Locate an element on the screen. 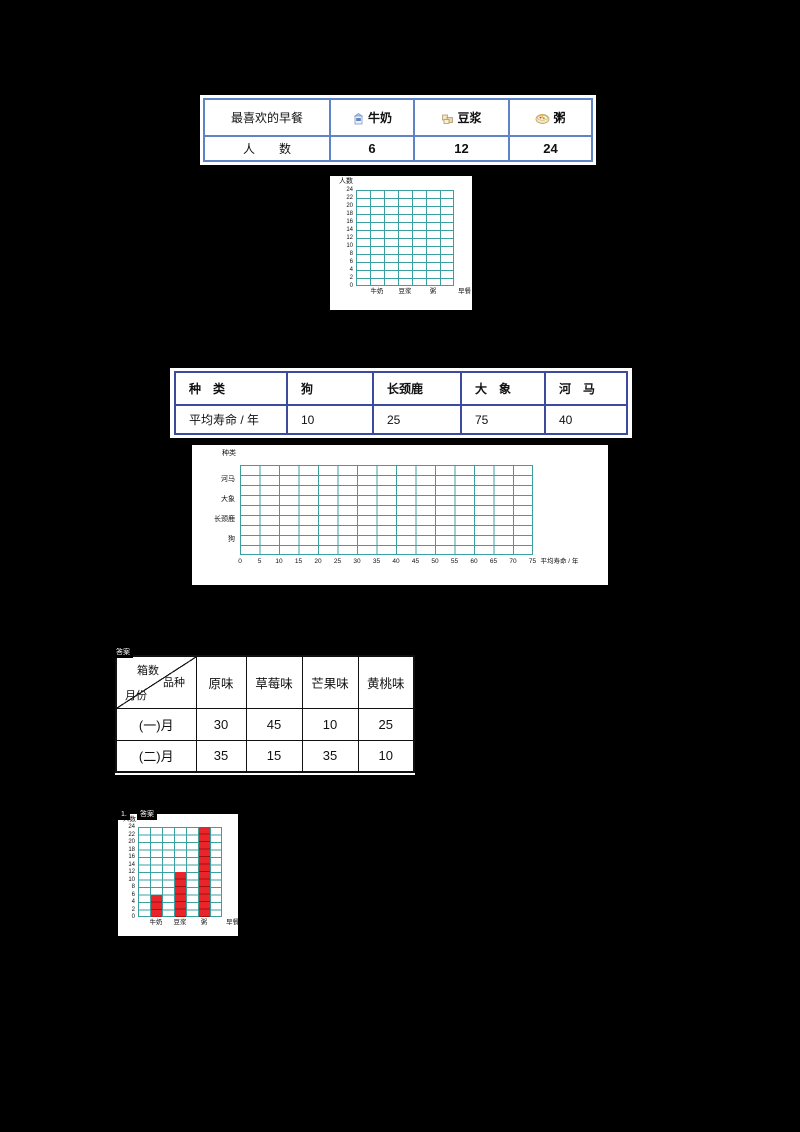 The width and height of the screenshot is (800, 1132). diagonal-header-cell: 箱数 品种 月份 is located at coordinates (156, 682).